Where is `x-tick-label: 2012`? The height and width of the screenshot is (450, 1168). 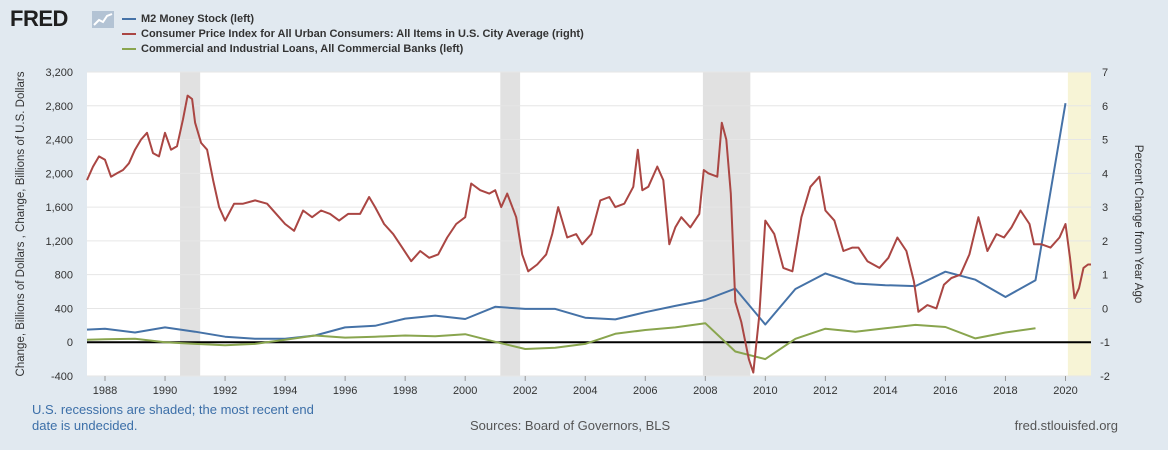 x-tick-label: 2012 is located at coordinates (825, 391).